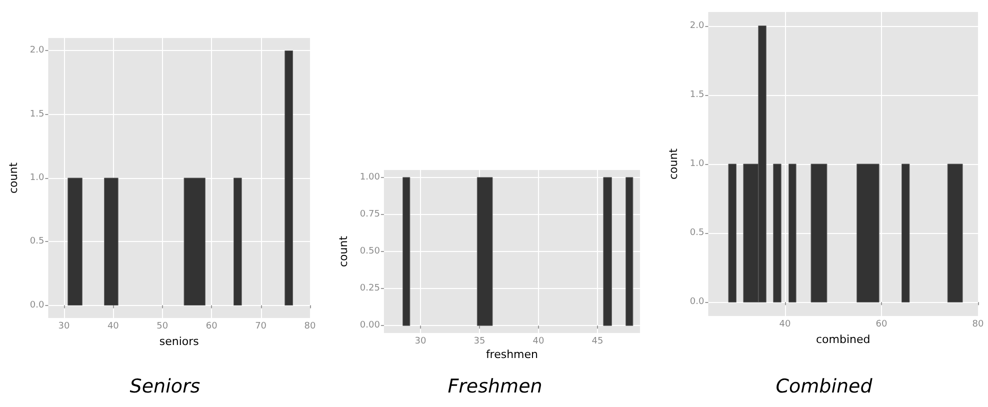 This screenshot has width=988, height=407. What do you see at coordinates (370, 251) in the screenshot?
I see `y-tick-label: 0.50` at bounding box center [370, 251].